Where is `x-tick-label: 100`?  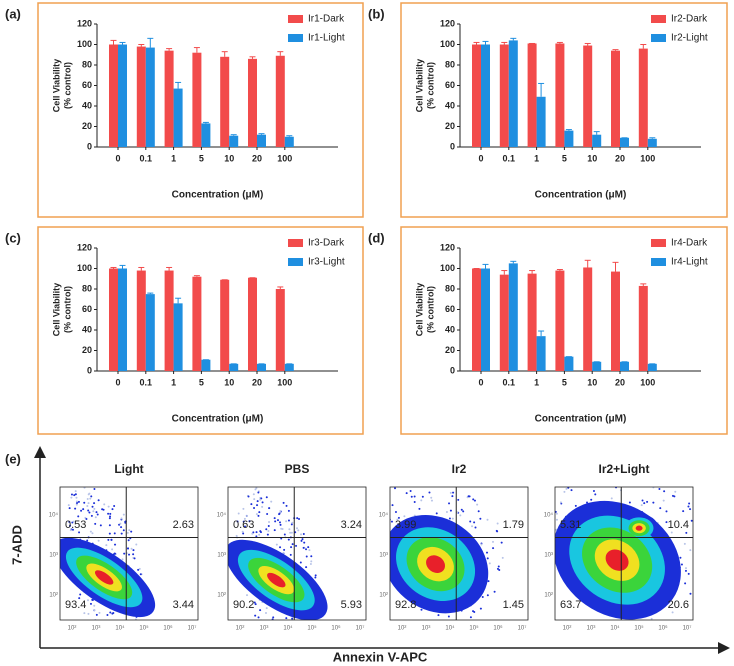
x-tick-label: 100 is located at coordinates (647, 158).